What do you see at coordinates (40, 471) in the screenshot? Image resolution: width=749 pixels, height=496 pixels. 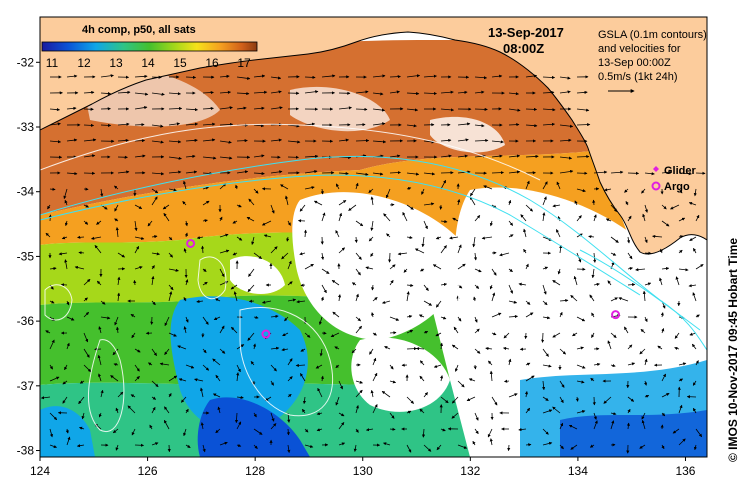 I see `x-tick-label: 124` at bounding box center [40, 471].